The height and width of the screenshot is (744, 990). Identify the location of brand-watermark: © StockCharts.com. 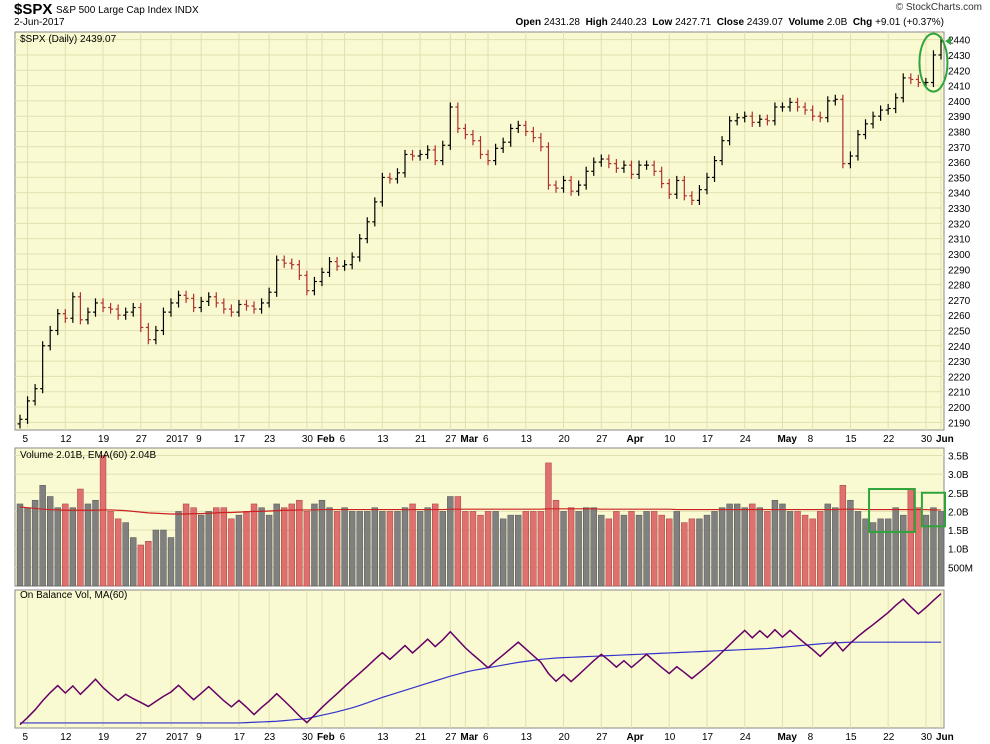
(938, 7).